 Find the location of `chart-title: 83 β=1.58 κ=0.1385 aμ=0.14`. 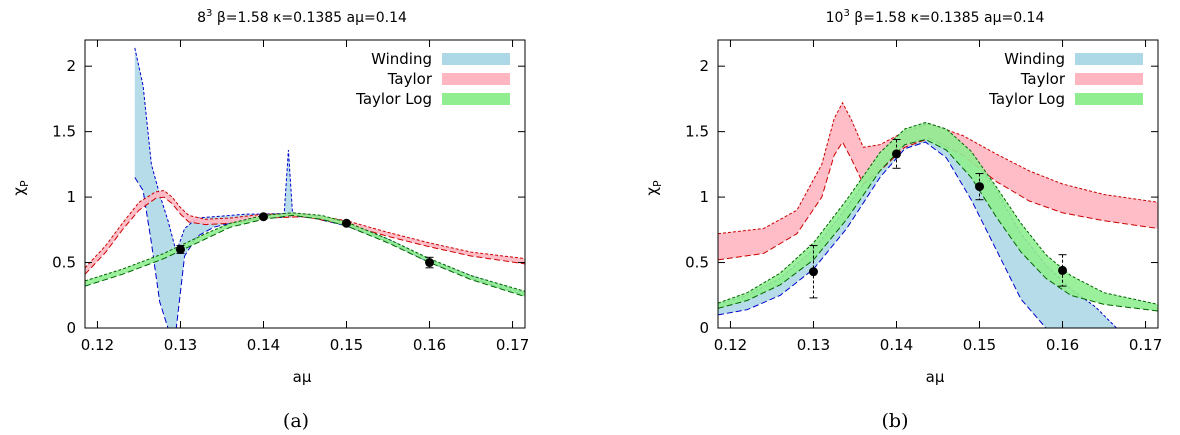

chart-title: 83 β=1.58 κ=0.1385 aμ=0.14 is located at coordinates (302, 17).